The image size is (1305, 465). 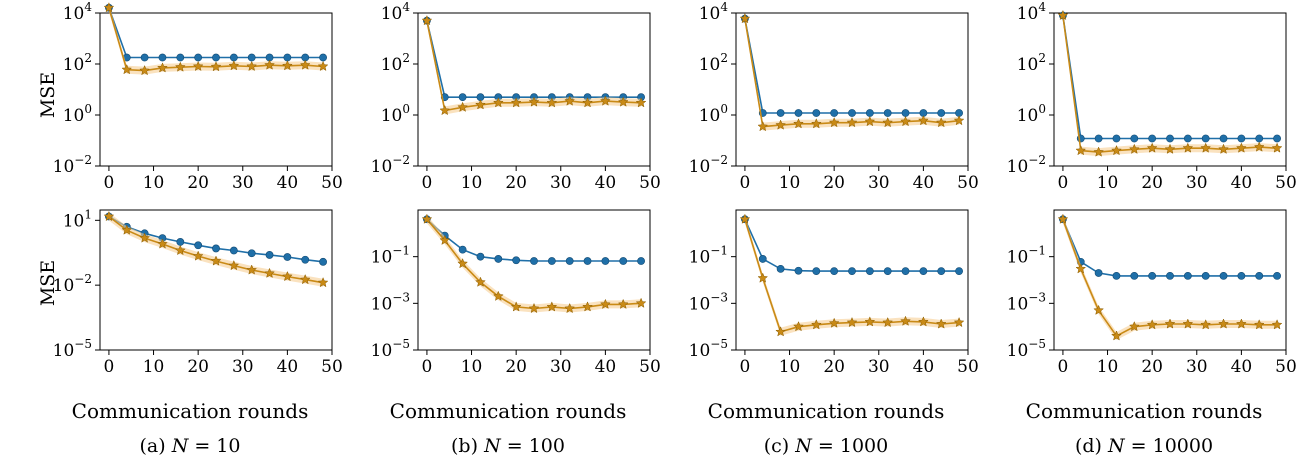 What do you see at coordinates (714, 12) in the screenshot?
I see `y-tick-label: 10⁴` at bounding box center [714, 12].